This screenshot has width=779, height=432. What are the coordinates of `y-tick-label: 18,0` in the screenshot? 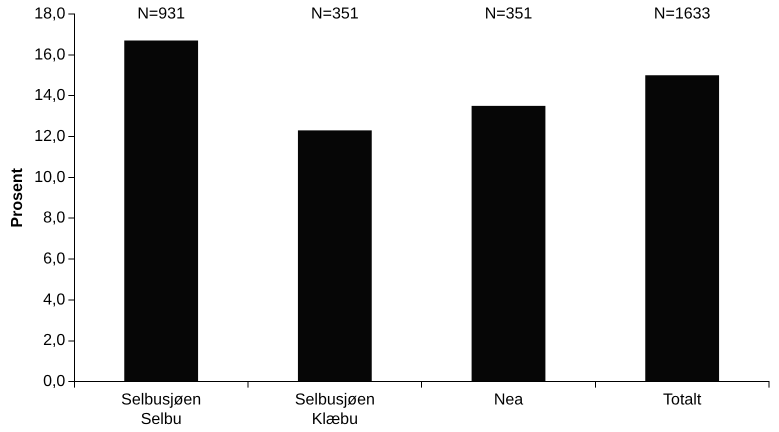 It's located at (50, 13).